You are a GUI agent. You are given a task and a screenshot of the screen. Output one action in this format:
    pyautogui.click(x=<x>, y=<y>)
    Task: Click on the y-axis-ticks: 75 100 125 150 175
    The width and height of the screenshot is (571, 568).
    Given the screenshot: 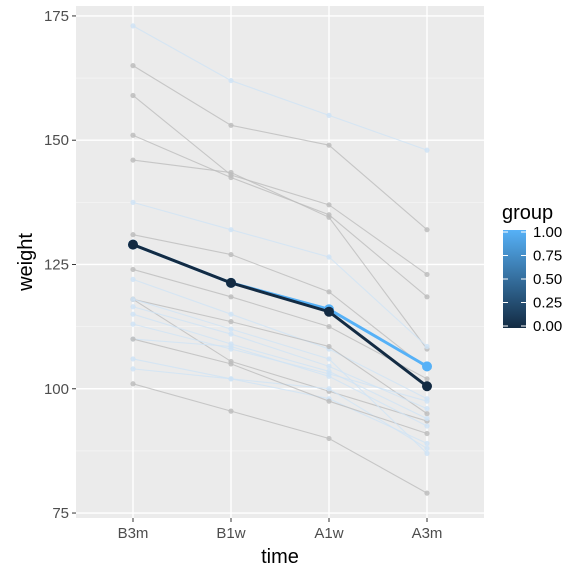 What is the action you would take?
    pyautogui.click(x=60, y=265)
    